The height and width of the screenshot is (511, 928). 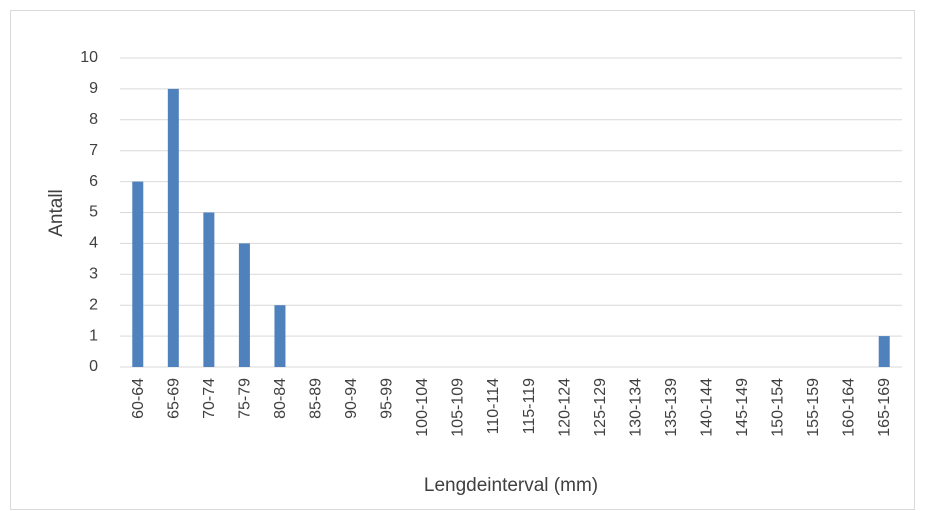 I want to click on x-tick-label: 135-139, so click(x=671, y=407).